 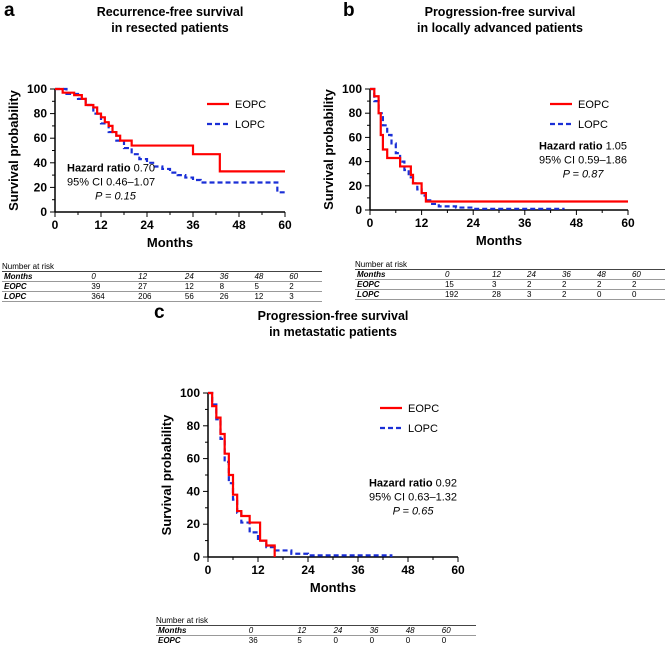 I want to click on y-axis-label: Survival probability, so click(x=13, y=149).